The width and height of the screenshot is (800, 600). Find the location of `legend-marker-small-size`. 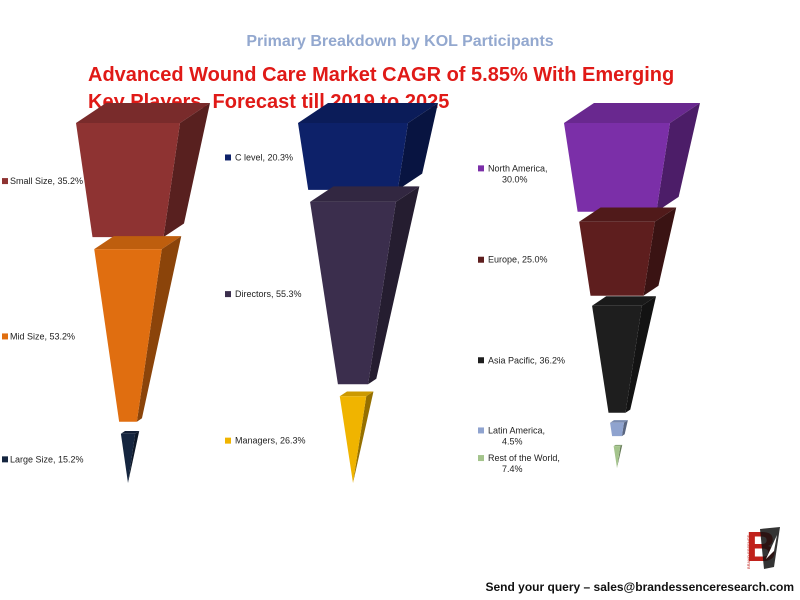

legend-marker-small-size is located at coordinates (5, 181).